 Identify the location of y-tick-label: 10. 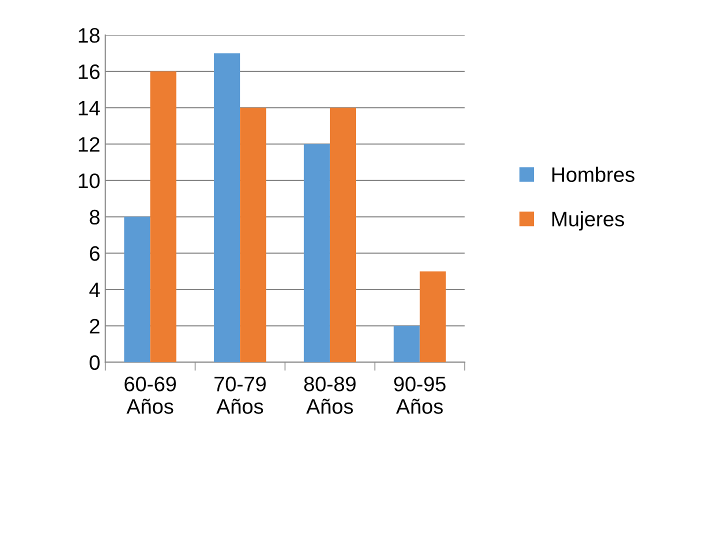
(89, 180).